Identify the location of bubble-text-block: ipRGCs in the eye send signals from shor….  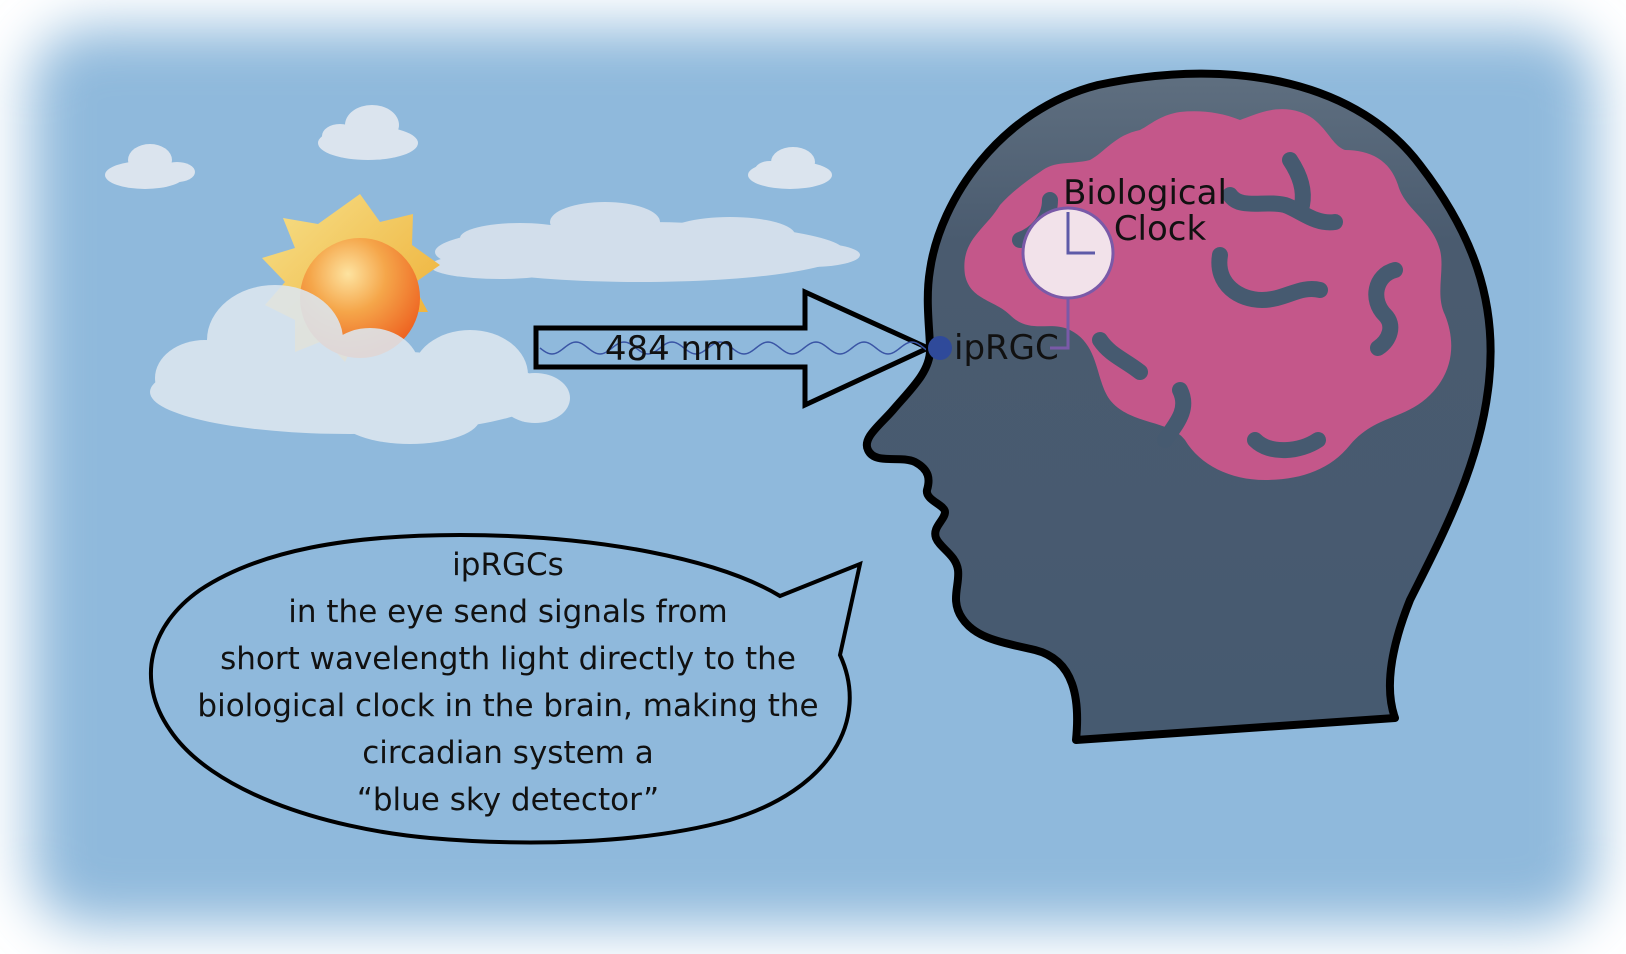
(507, 682).